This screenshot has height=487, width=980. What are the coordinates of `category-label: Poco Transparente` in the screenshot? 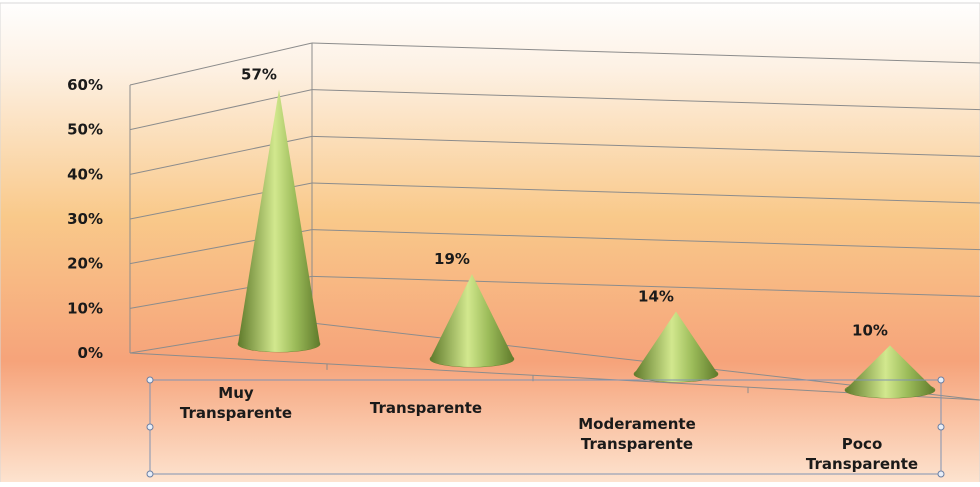 It's located at (862, 454).